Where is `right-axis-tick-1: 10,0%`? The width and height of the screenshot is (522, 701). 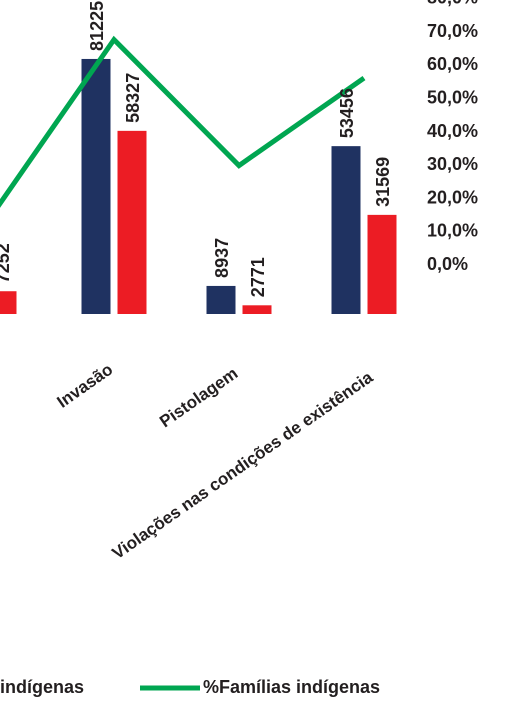
right-axis-tick-1: 10,0% is located at coordinates (452, 231).